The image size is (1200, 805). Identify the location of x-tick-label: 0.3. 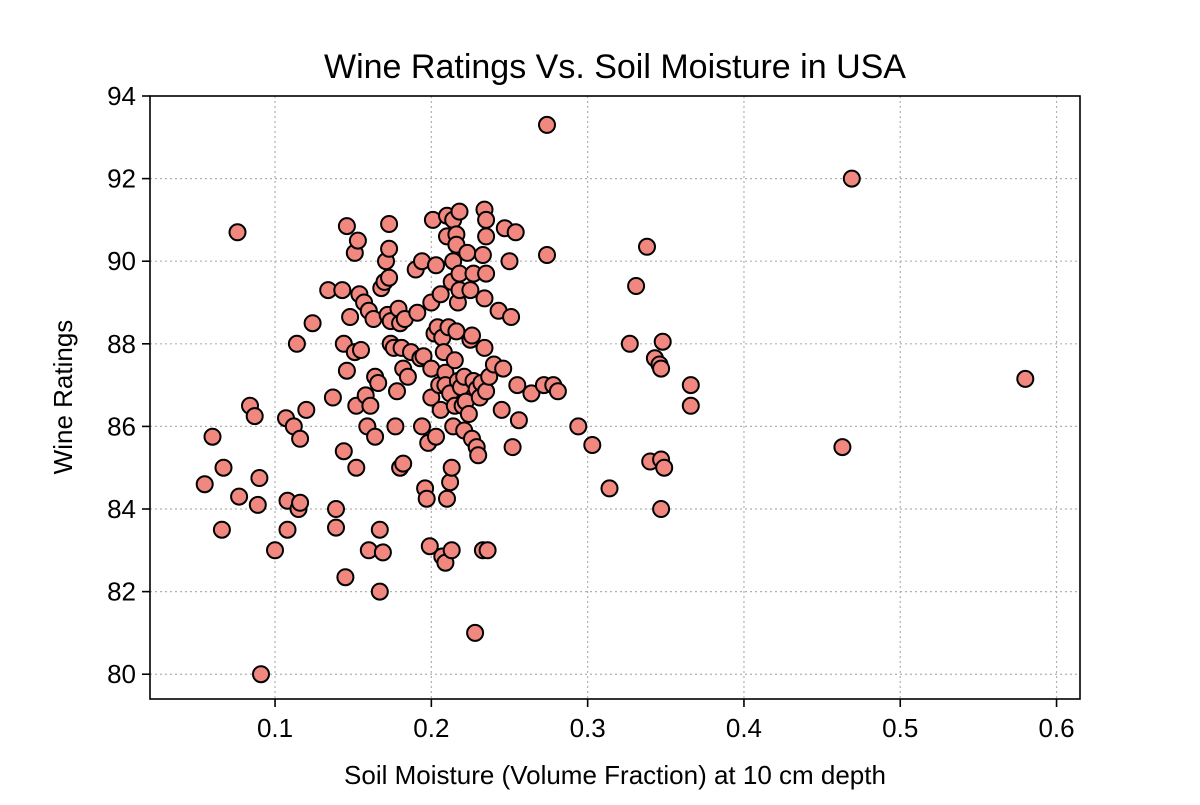
(588, 728).